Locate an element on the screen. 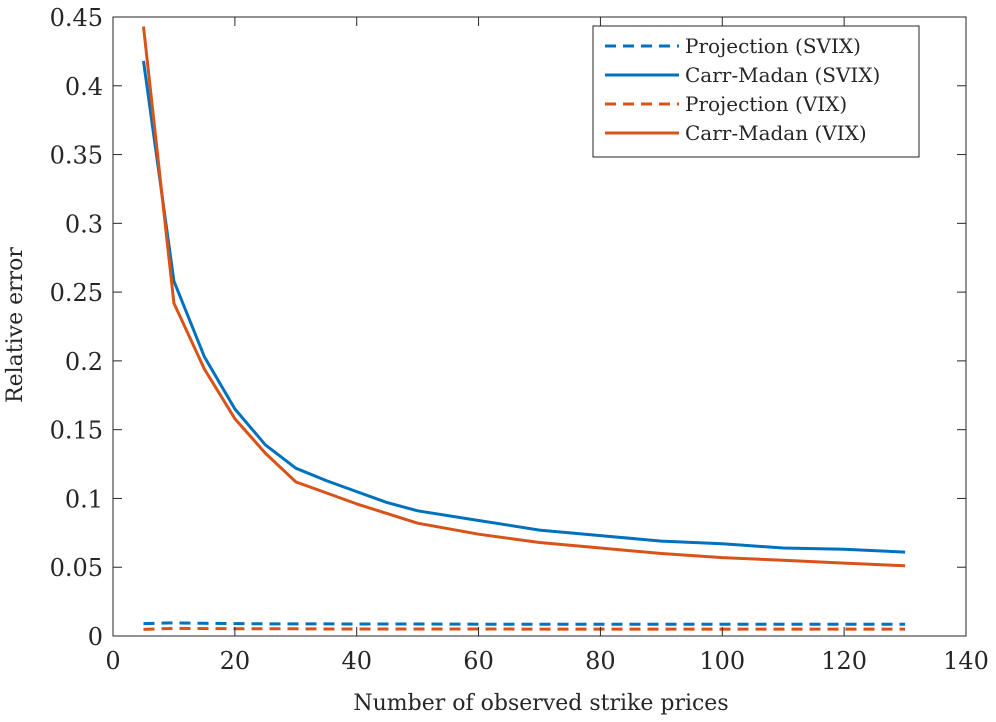 The image size is (996, 722). x-tick-label: 0 is located at coordinates (112, 661).